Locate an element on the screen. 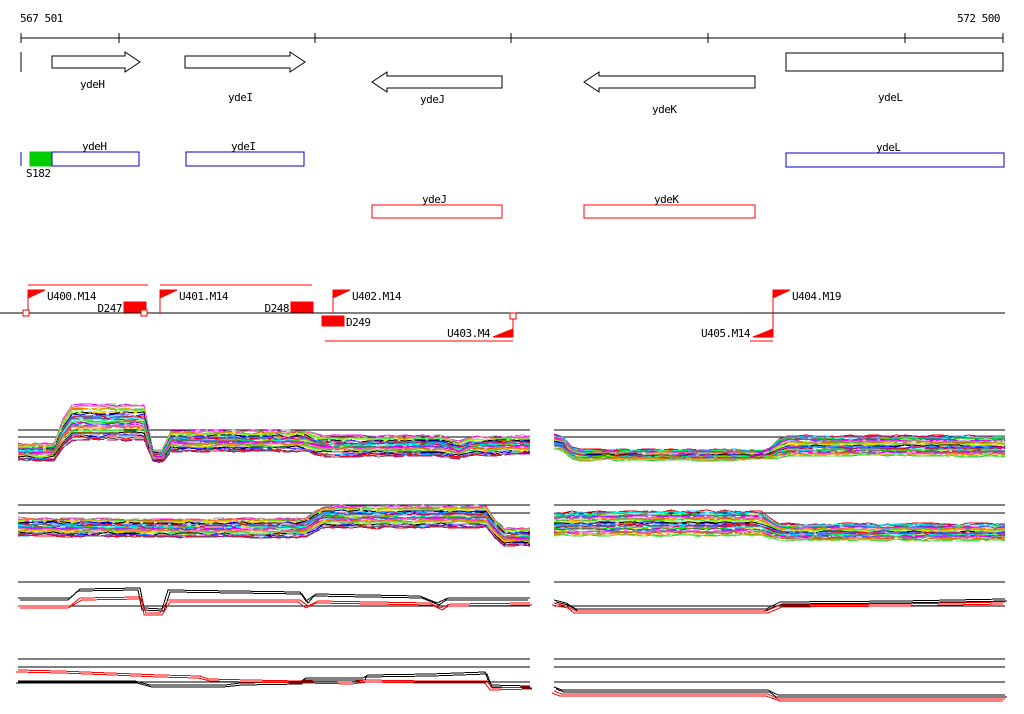 Image resolution: width=1024 pixels, height=714 pixels. probe-flag-label-U403.M4: U403.M4 is located at coordinates (469, 333).